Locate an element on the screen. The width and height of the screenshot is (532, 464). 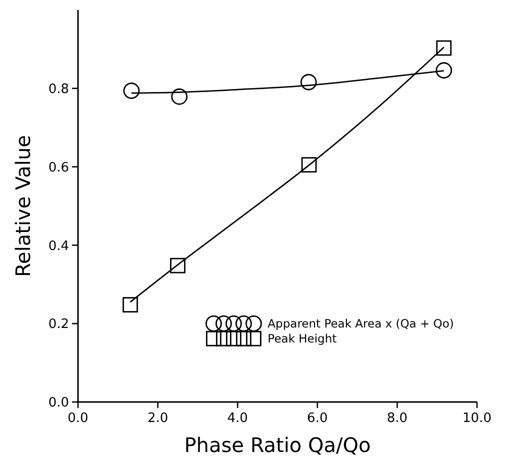
y-tick-label: 0.0 is located at coordinates (58, 403).